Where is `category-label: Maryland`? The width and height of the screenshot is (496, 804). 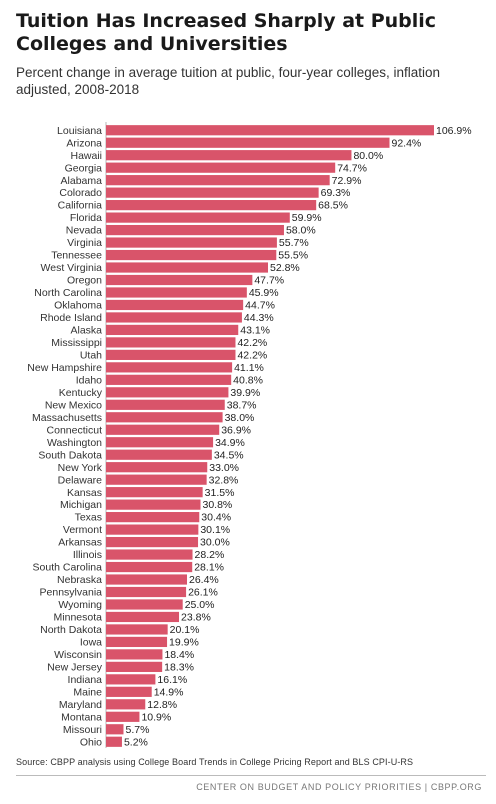
category-label: Maryland is located at coordinates (80, 705).